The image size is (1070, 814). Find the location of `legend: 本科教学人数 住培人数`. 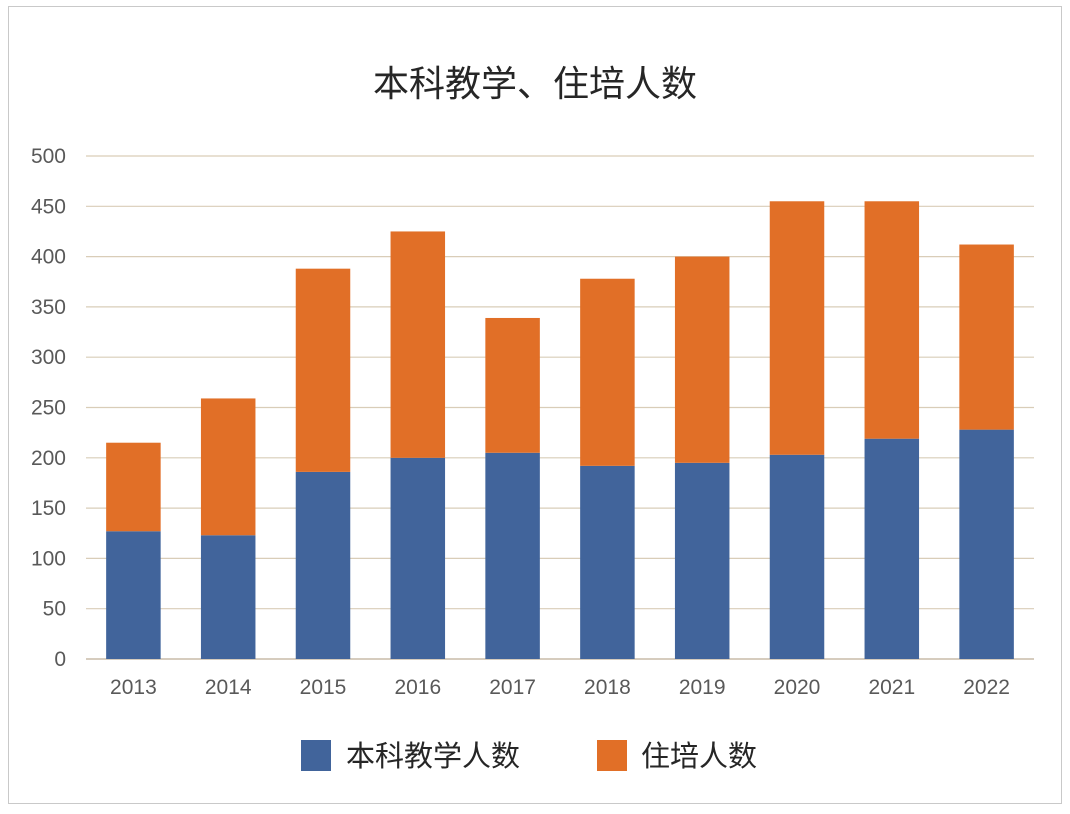

legend: 本科教学人数 住培人数 is located at coordinates (529, 756).